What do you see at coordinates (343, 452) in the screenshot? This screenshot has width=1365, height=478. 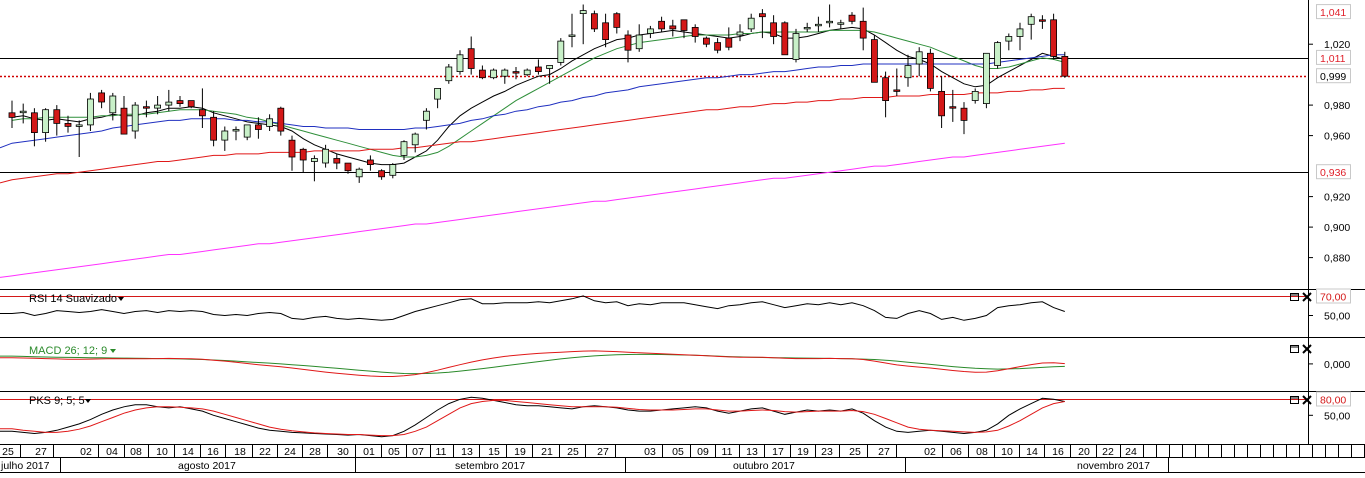 I see `day-tick-label: 30` at bounding box center [343, 452].